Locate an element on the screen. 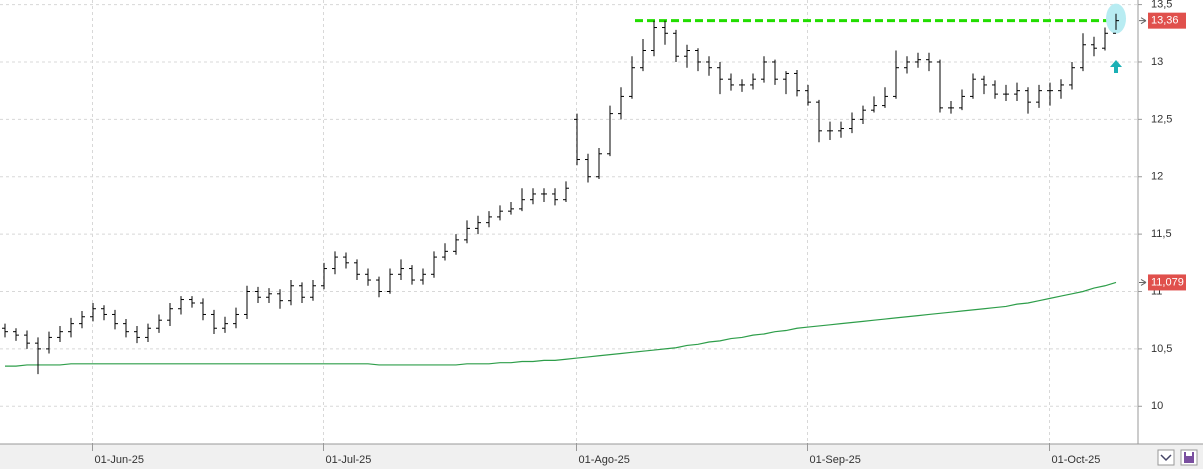  y-tick-label: 13 is located at coordinates (1157, 62).